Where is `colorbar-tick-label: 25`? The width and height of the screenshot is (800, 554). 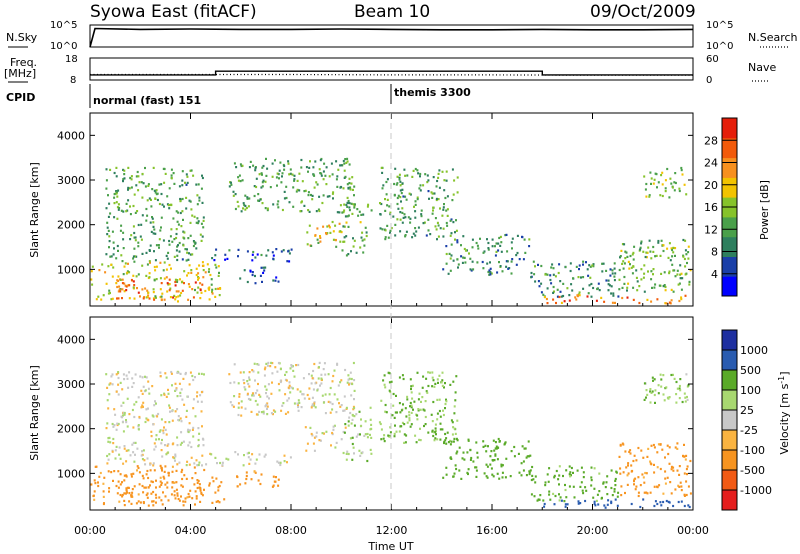 colorbar-tick-label: 25 is located at coordinates (747, 410).